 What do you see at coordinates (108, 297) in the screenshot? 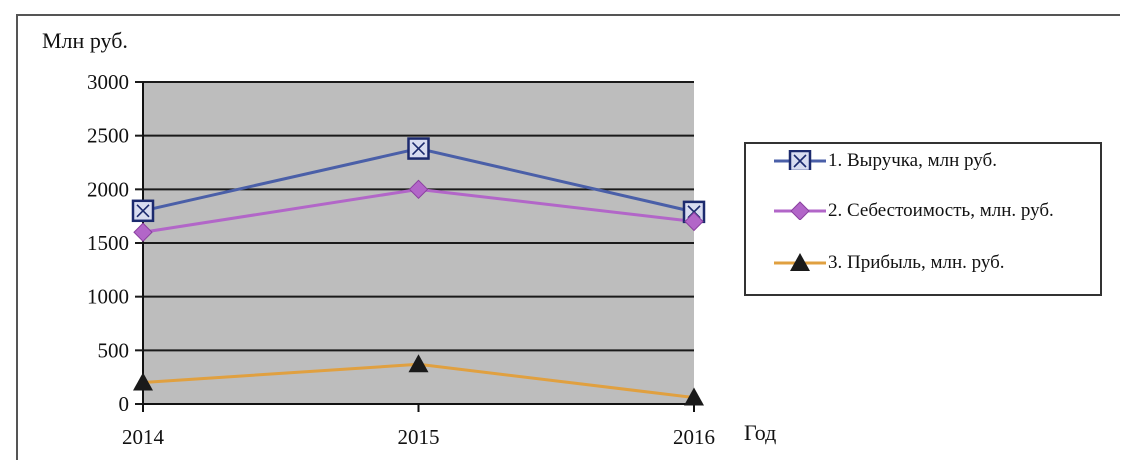
I see `y-tick-label: 1000` at bounding box center [108, 297].